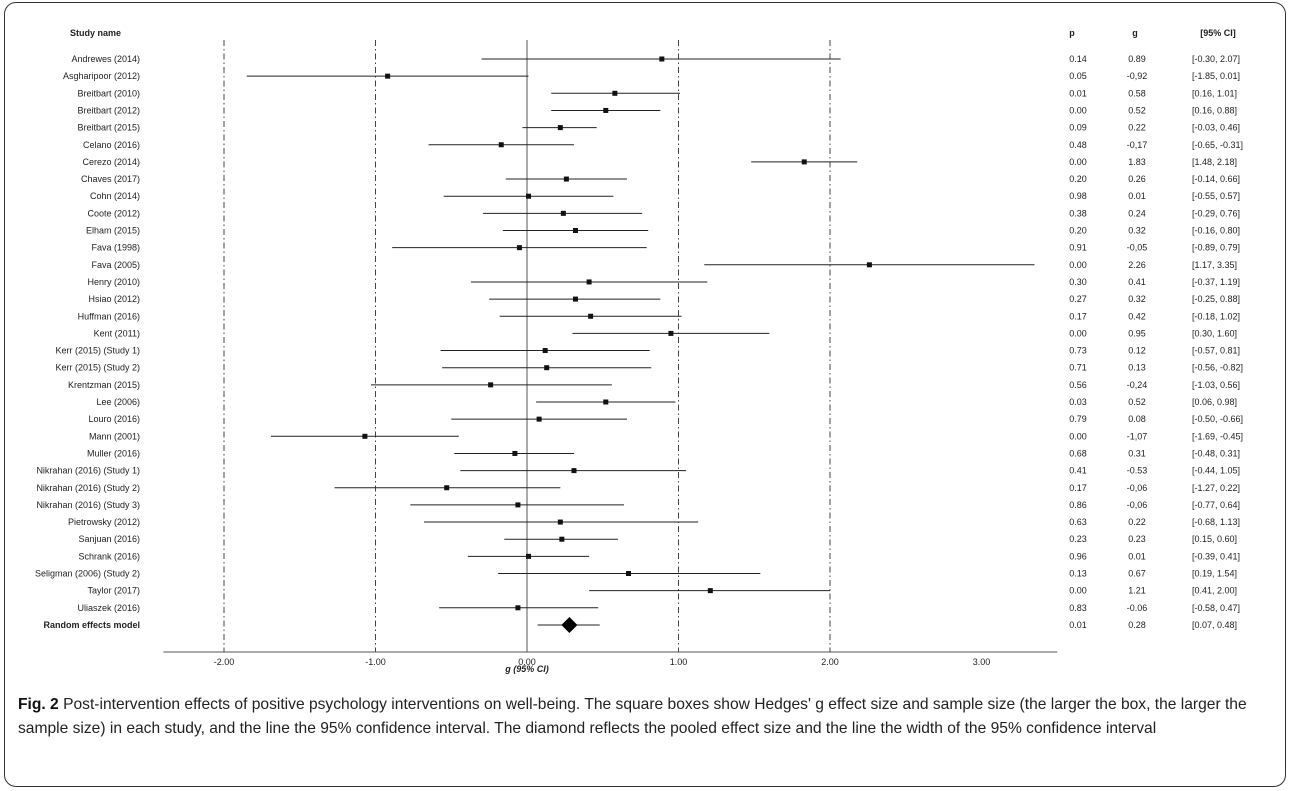  I want to click on g-value: 0.67, so click(1137, 574).